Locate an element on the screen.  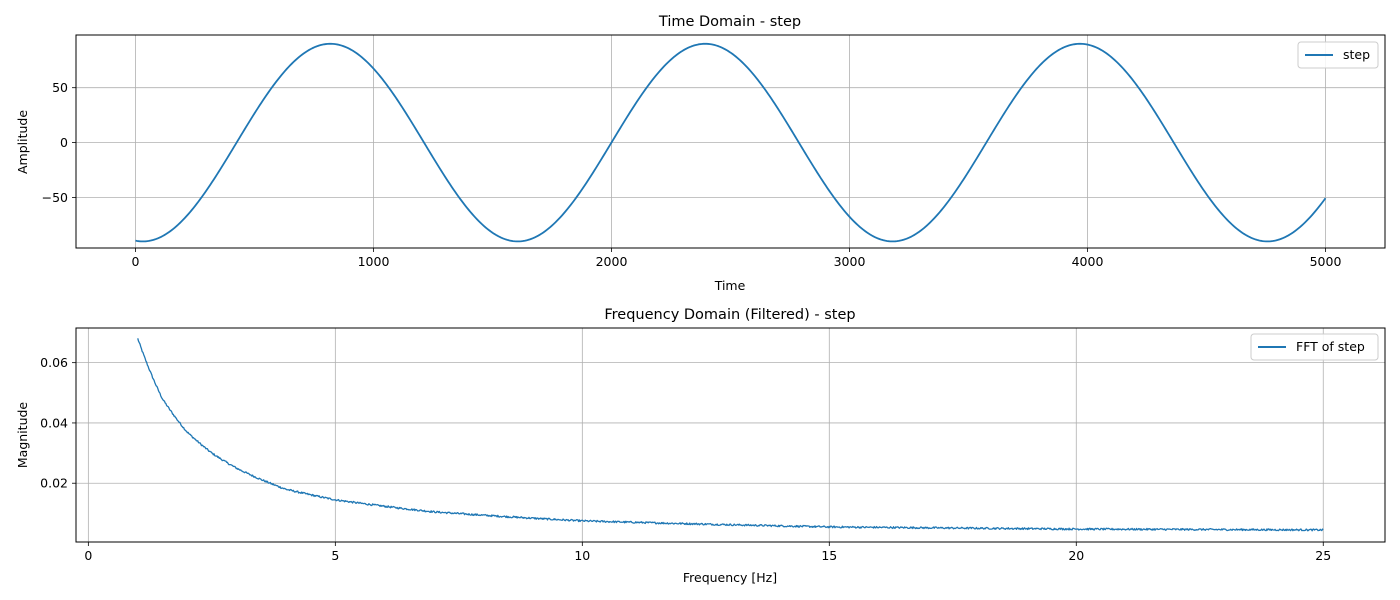
frequency-domain-legend: FFT of step is located at coordinates (1314, 347).